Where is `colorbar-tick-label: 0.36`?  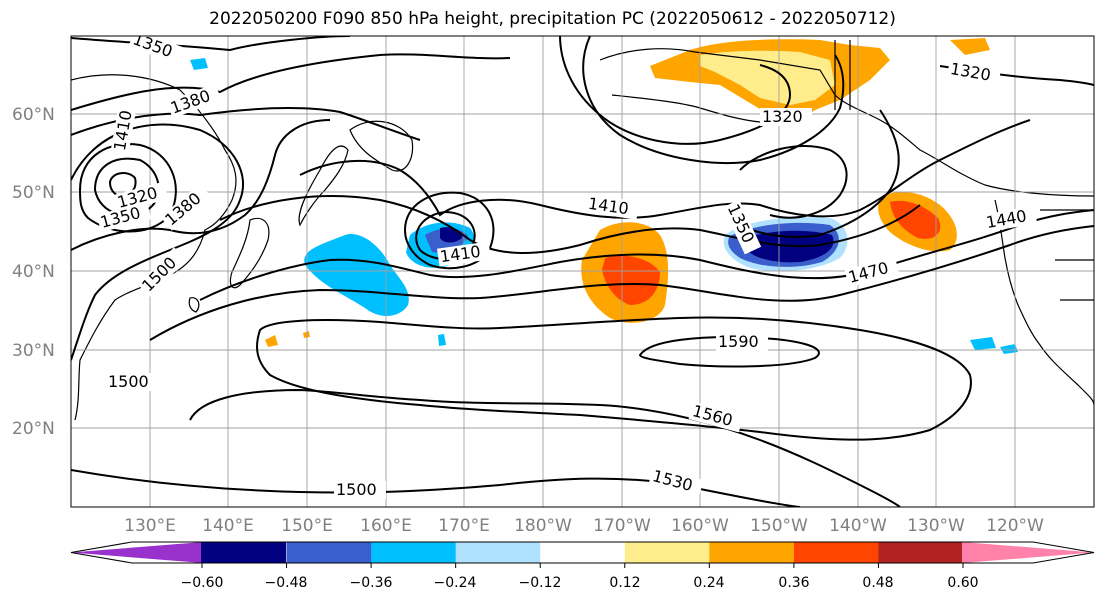 colorbar-tick-label: 0.36 is located at coordinates (793, 583).